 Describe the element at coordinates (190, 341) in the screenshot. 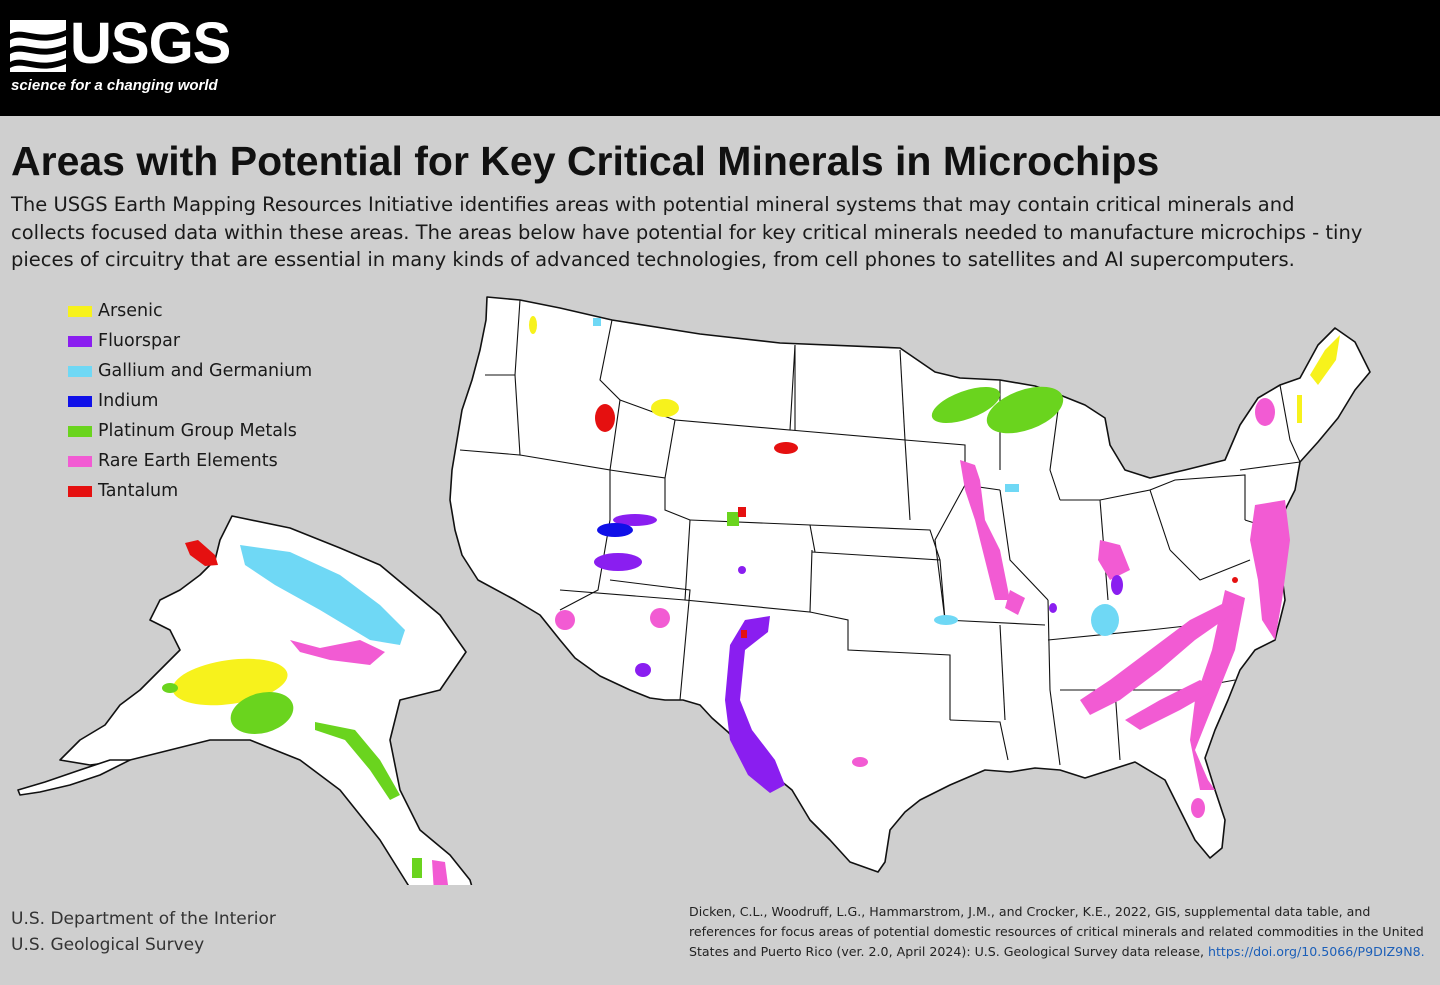

I see `legend-item-fluorspar: Fluorspar` at that location.